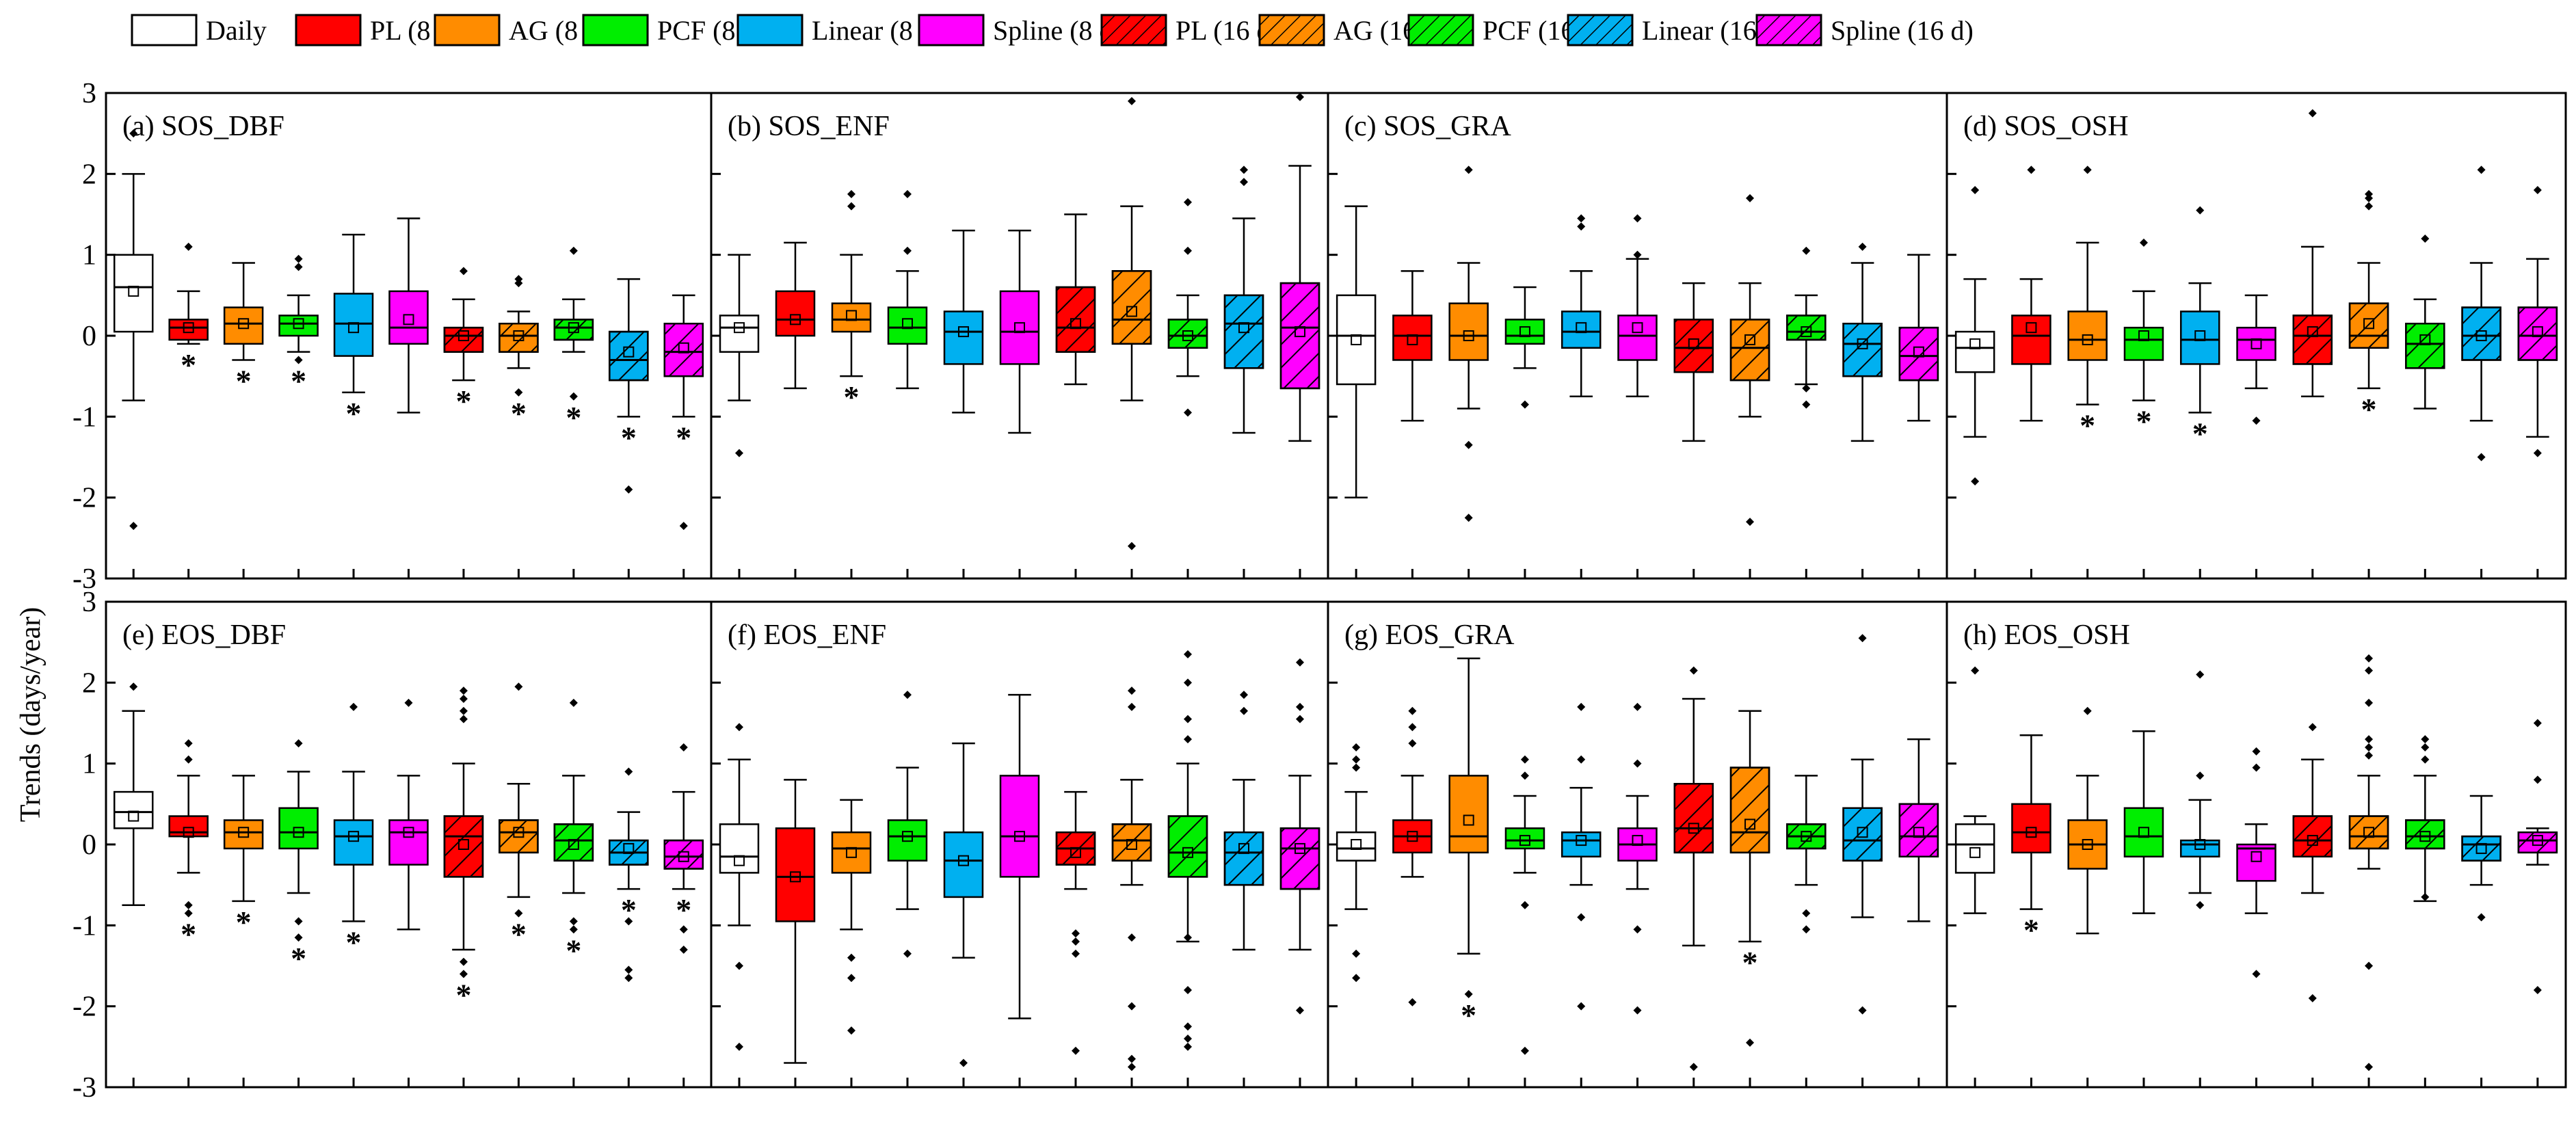 The width and height of the screenshot is (2576, 1146). Describe the element at coordinates (467, 30) in the screenshot. I see `legend-swatch` at that location.